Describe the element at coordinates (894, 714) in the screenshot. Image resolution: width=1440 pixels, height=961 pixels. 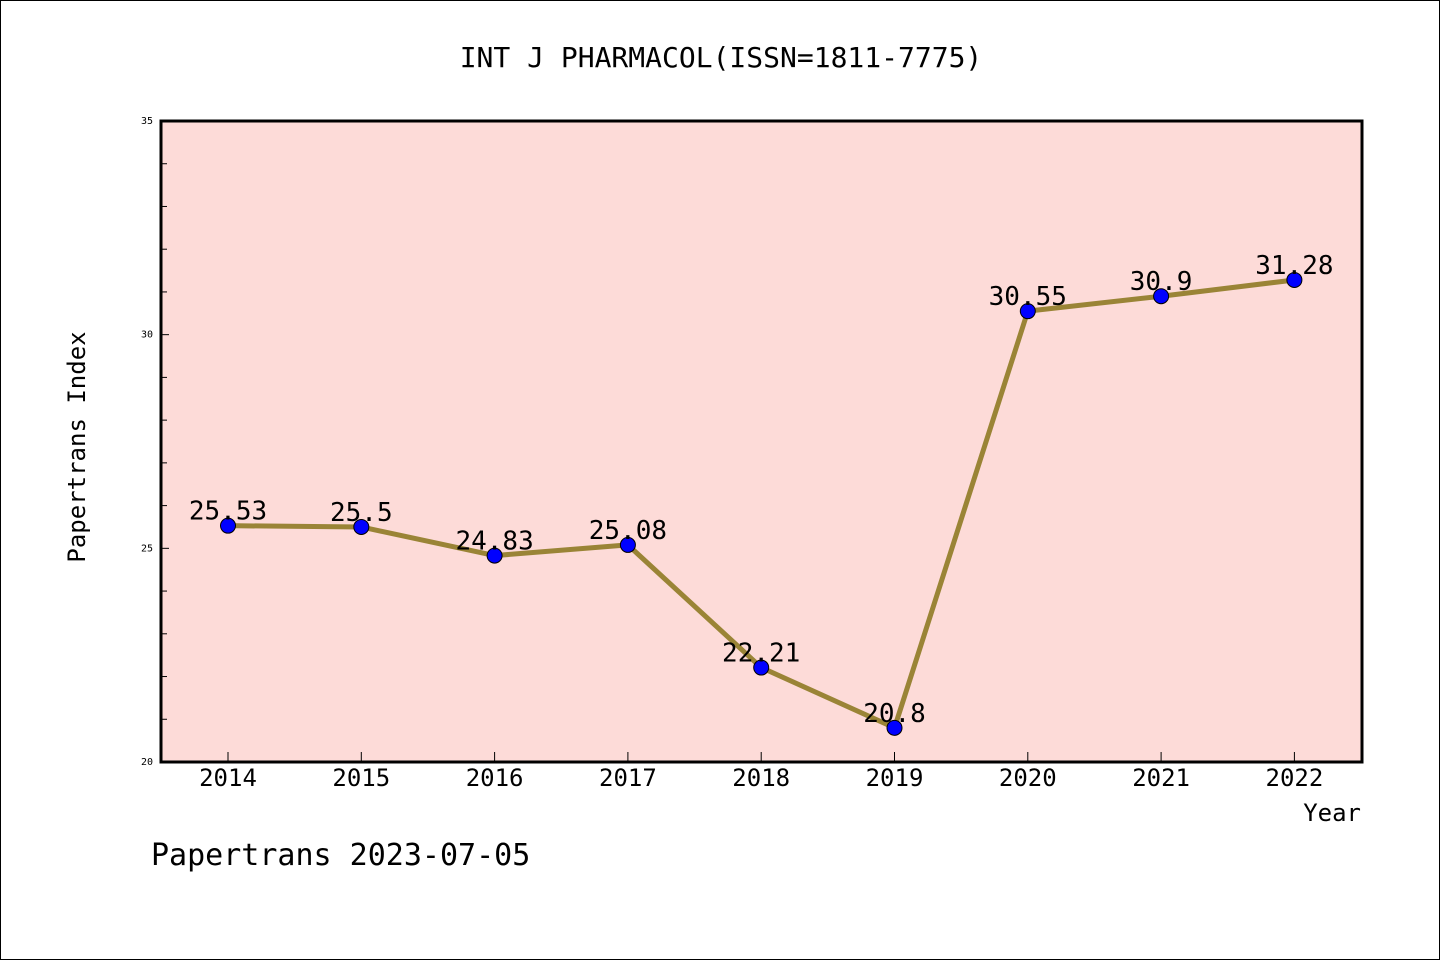
I see `data-label-2019: 20.8` at that location.